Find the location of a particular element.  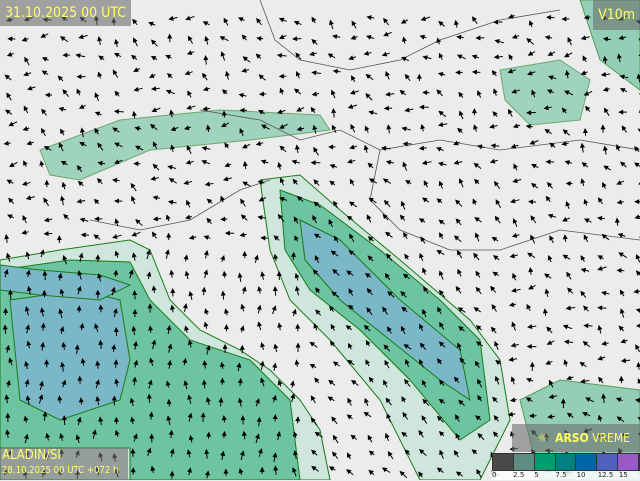

model-info: ALADIN/SI 28.10.2025 00 UTC +072 h is located at coordinates (64, 464).